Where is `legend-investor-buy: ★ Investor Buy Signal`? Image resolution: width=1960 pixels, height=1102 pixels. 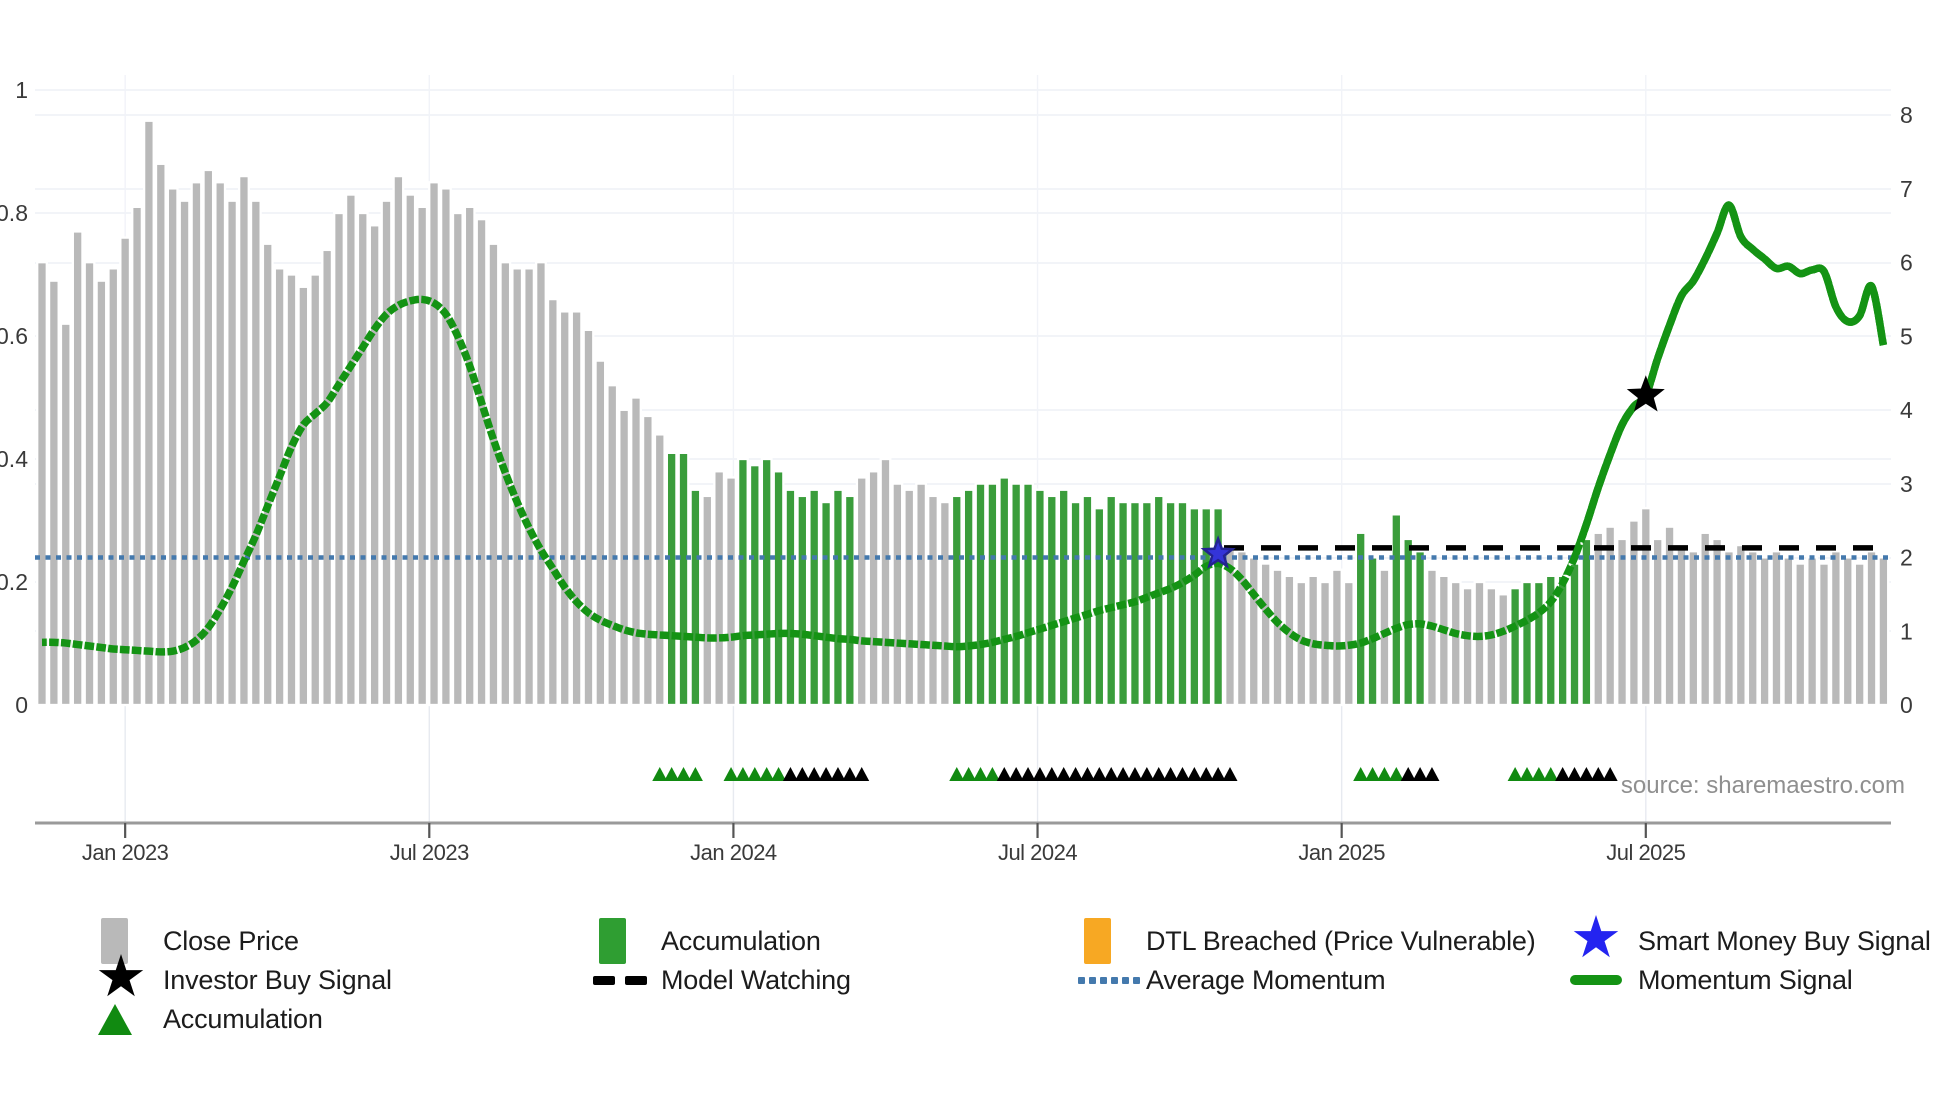
legend-investor-buy: ★ Investor Buy Signal is located at coordinates (243, 977).